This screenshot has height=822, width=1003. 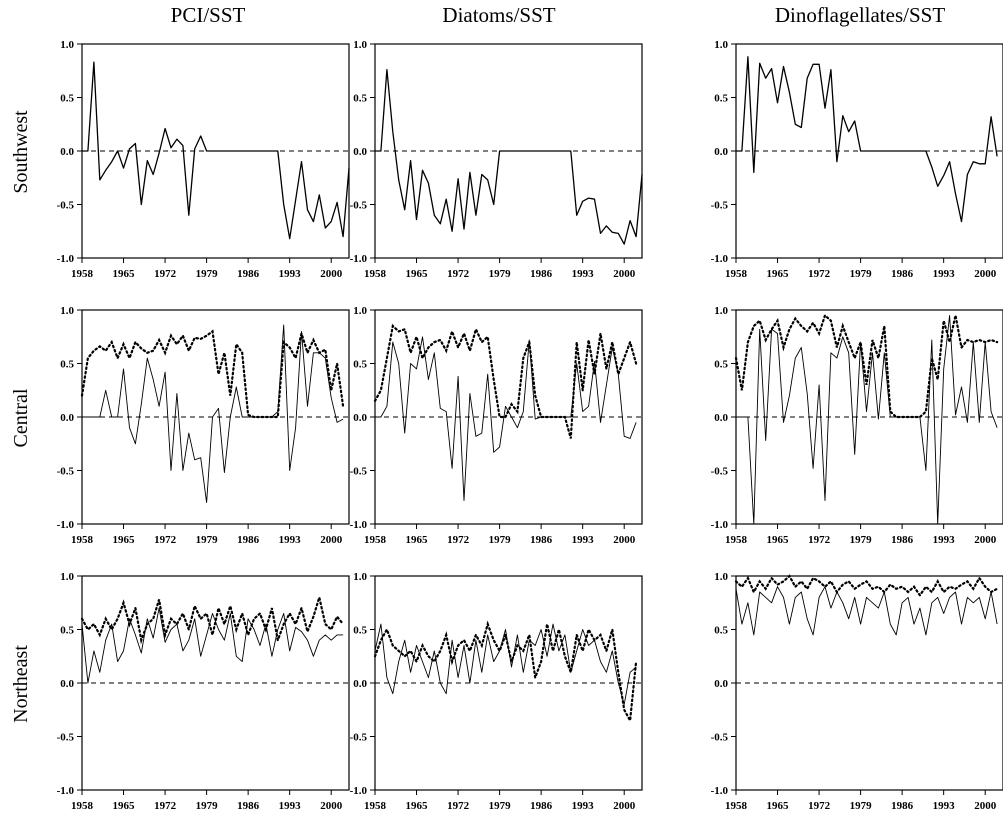 What do you see at coordinates (21, 417) in the screenshot?
I see `row-label-central: Central` at bounding box center [21, 417].